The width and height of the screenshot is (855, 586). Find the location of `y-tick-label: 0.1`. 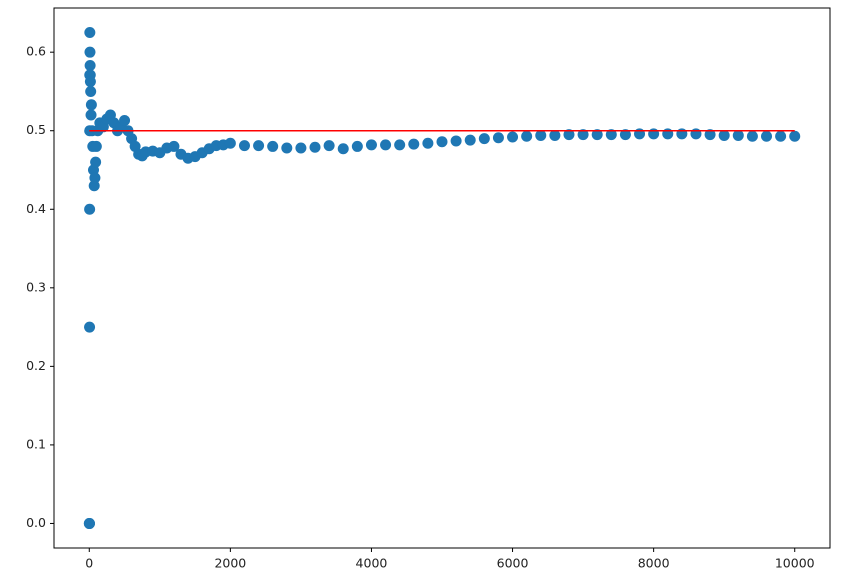

y-tick-label: 0.1 is located at coordinates (36, 443).